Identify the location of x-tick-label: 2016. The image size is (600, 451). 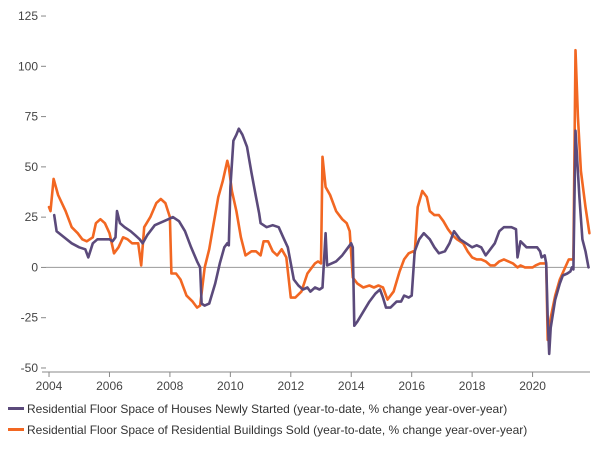
(411, 386).